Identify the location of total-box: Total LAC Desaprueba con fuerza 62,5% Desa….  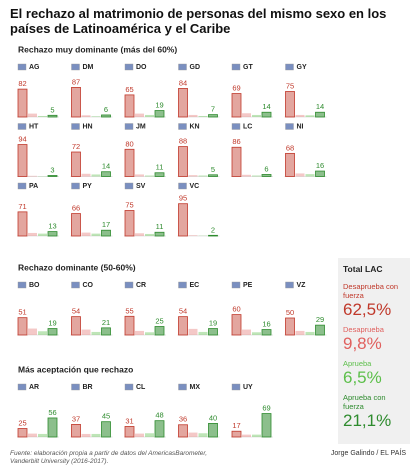
(374, 351).